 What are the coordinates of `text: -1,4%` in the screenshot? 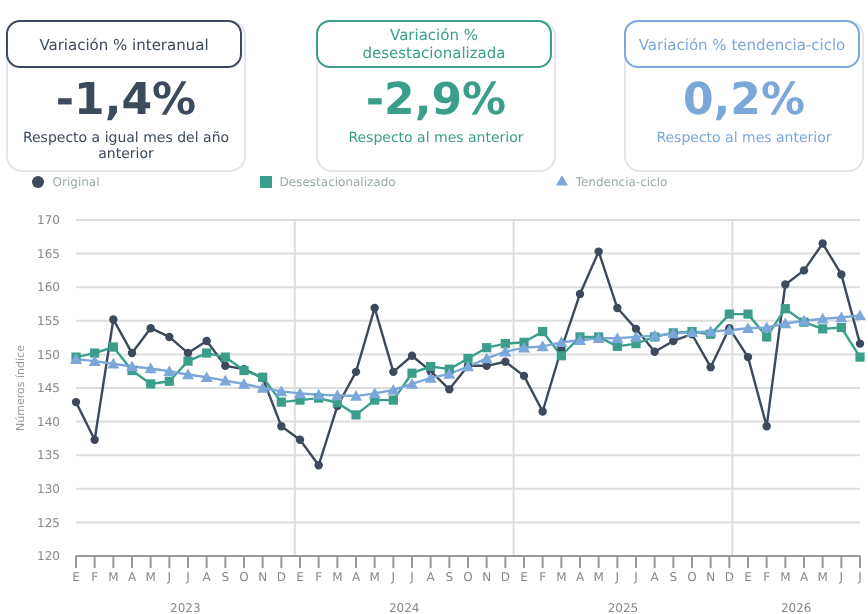 It's located at (126, 102).